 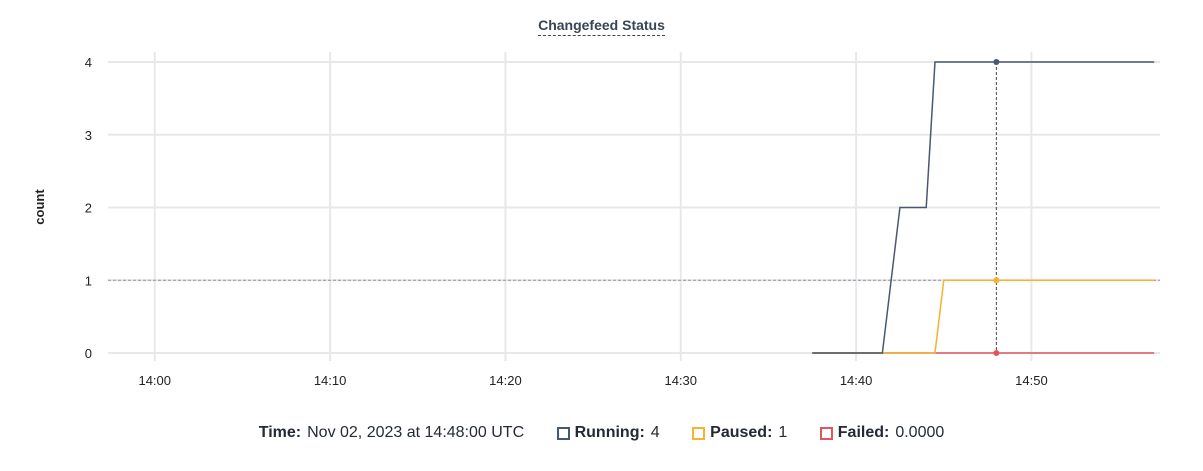 What do you see at coordinates (783, 432) in the screenshot?
I see `legend-value: 1` at bounding box center [783, 432].